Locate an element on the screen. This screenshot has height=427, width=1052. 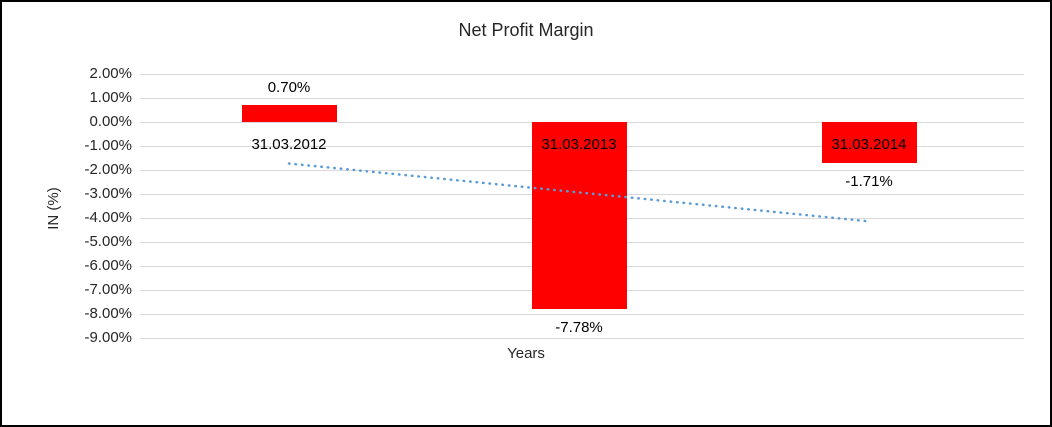
y-tick-label: 1.00% is located at coordinates (110, 97).